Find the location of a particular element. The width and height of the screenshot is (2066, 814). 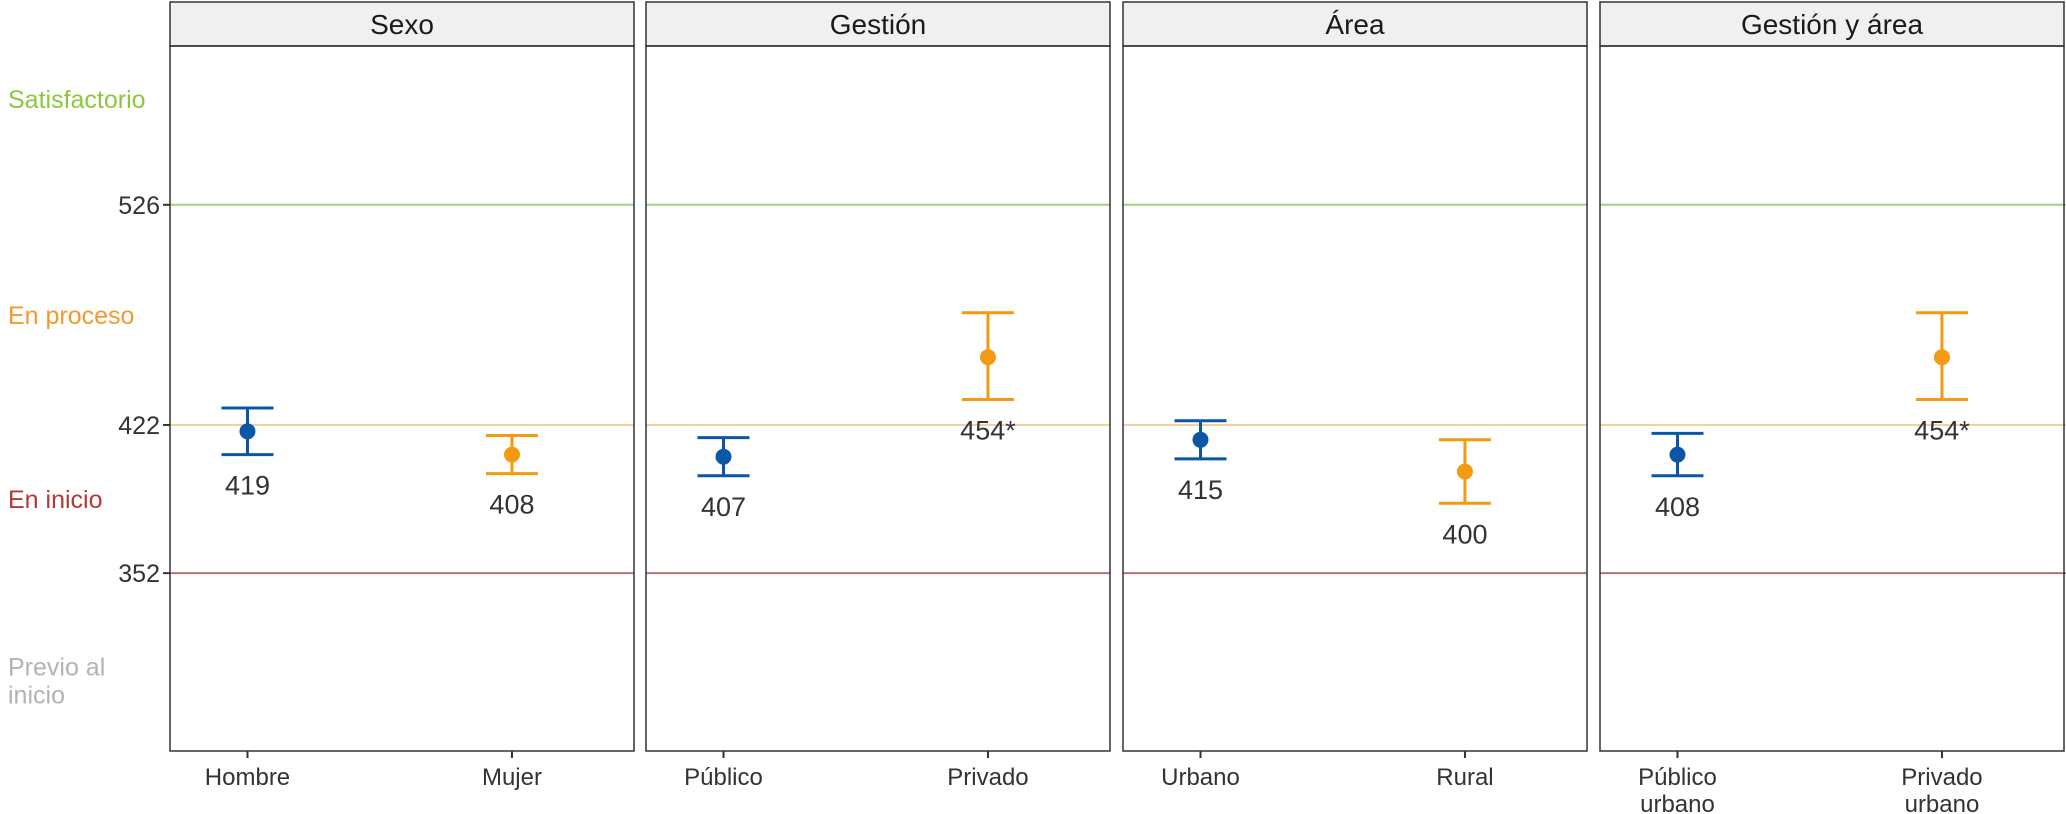

y-tick-label: 422 is located at coordinates (139, 426).